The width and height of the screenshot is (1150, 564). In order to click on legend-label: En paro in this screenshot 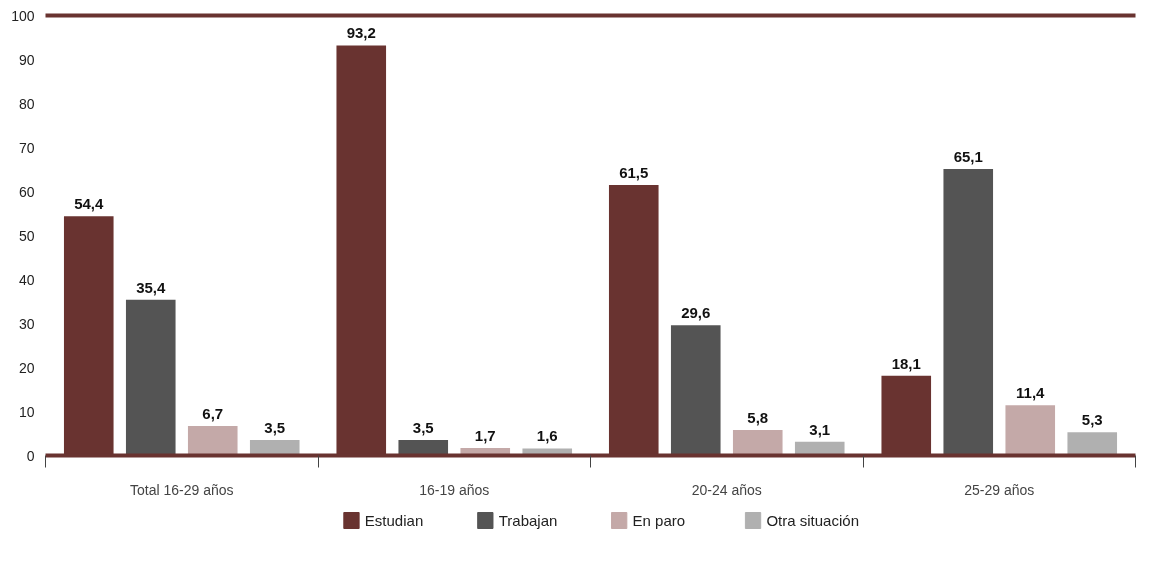, I will do `click(659, 520)`.